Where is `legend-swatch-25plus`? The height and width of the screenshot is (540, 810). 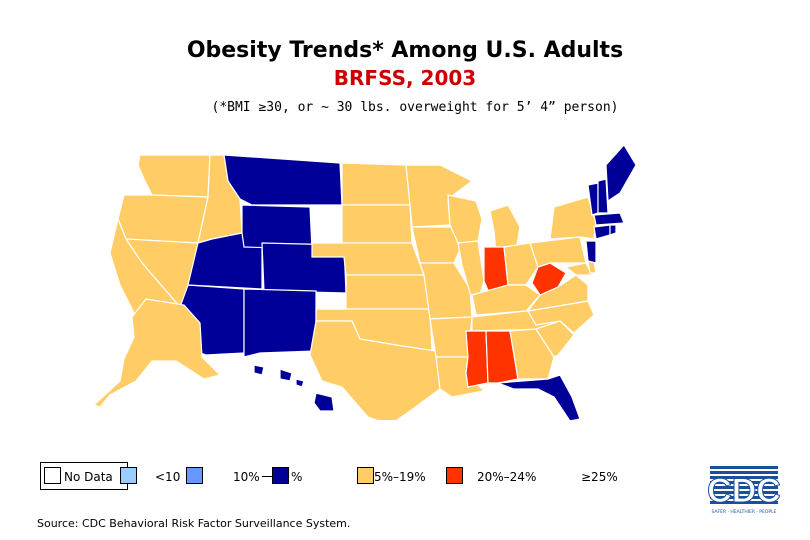 legend-swatch-25plus is located at coordinates (454, 475).